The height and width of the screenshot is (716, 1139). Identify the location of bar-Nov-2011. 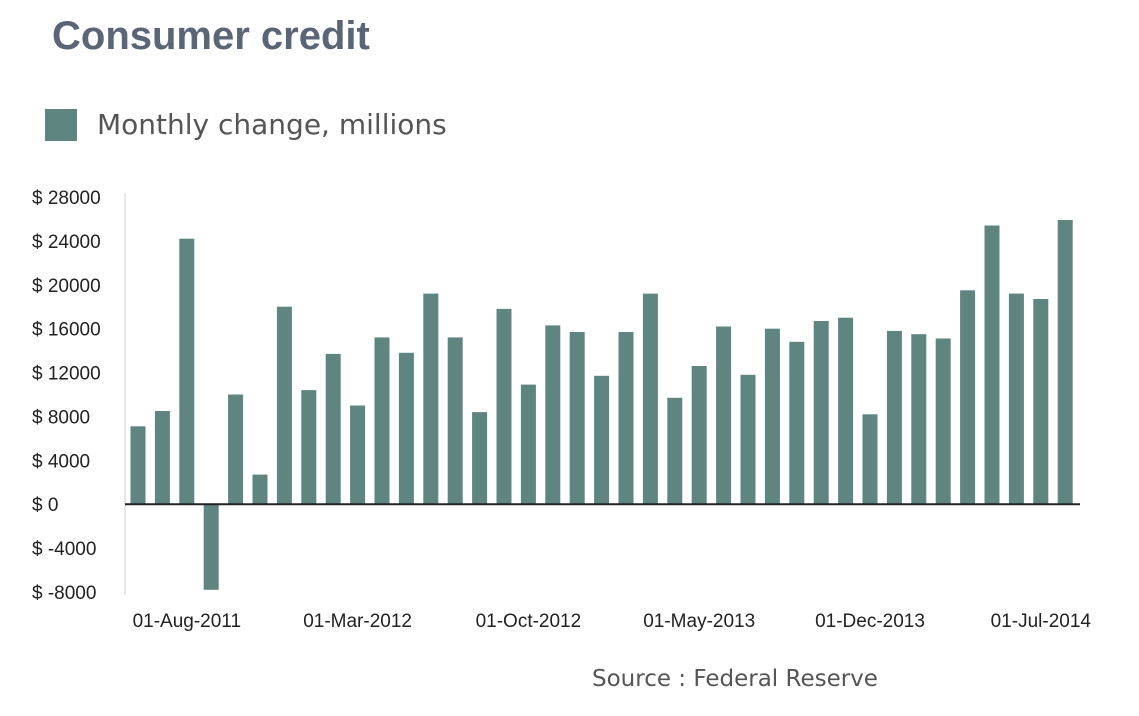
(260, 489).